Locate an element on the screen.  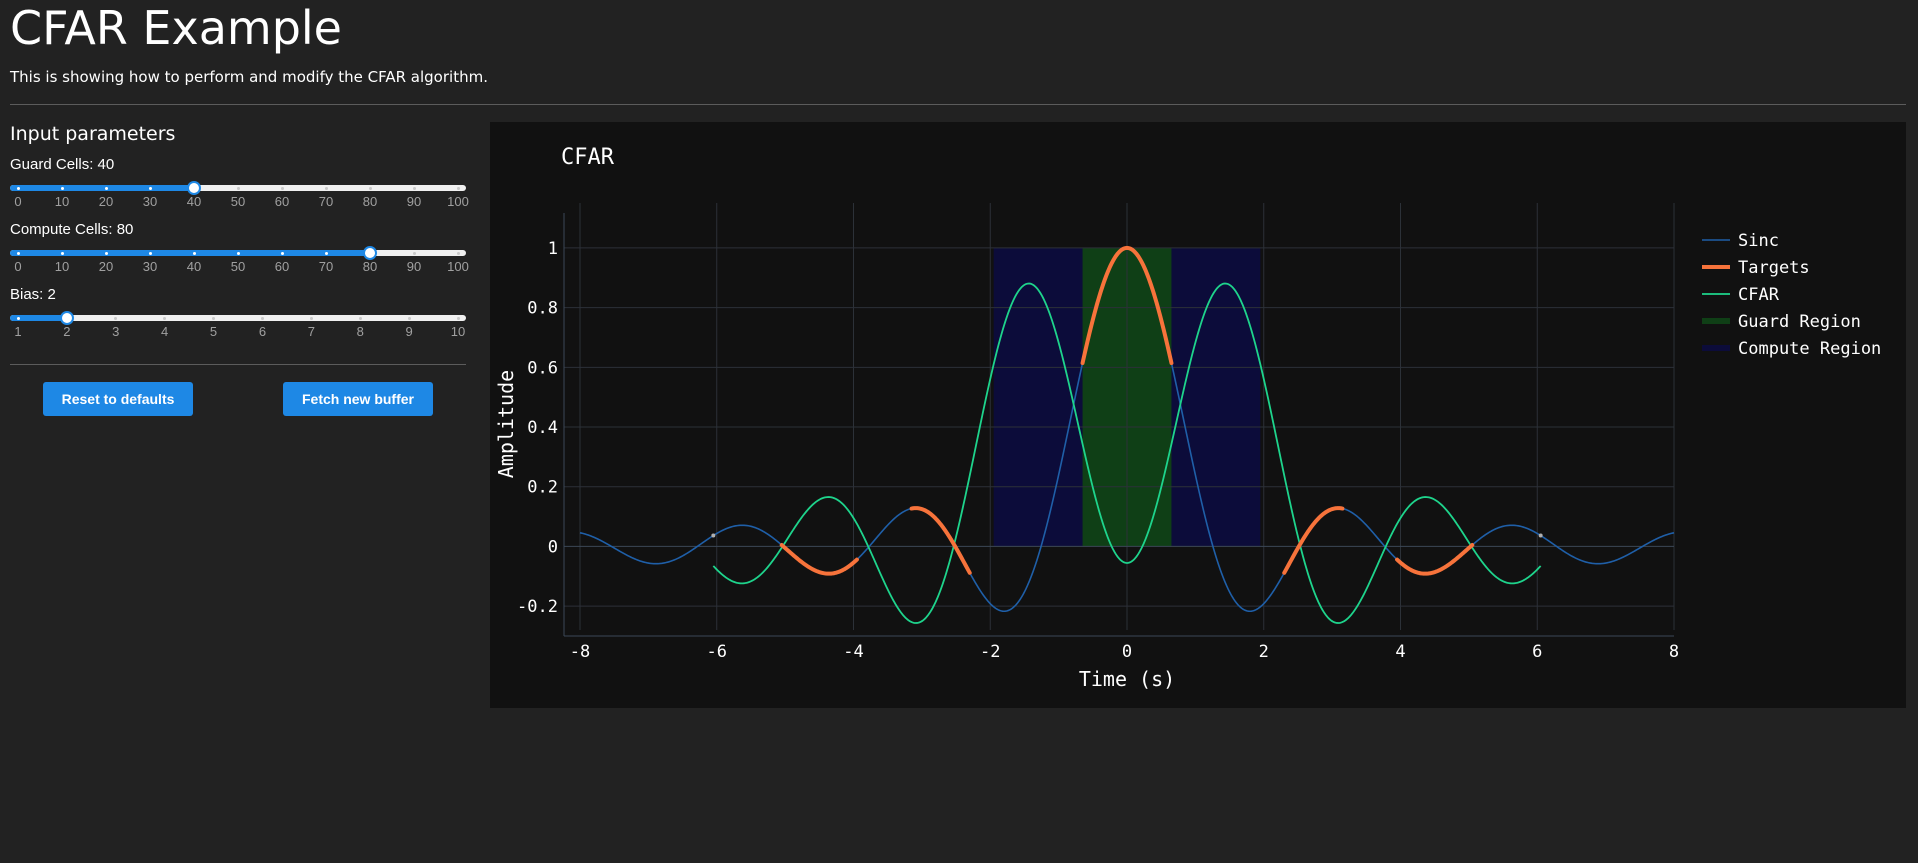
x-tick-label: -4 is located at coordinates (853, 652).